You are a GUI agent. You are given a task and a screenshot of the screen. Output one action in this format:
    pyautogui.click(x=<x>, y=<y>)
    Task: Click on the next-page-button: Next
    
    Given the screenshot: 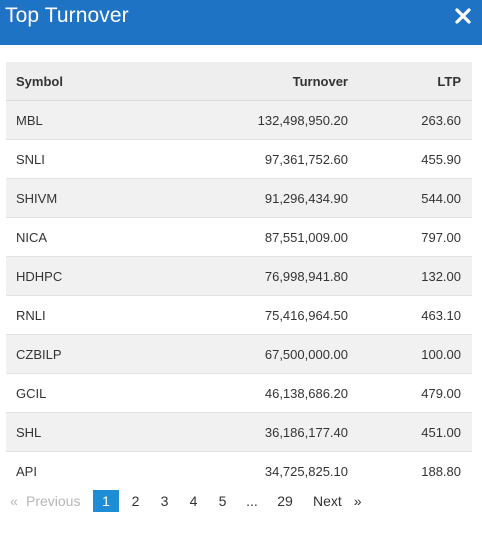 What is the action you would take?
    pyautogui.click(x=327, y=501)
    